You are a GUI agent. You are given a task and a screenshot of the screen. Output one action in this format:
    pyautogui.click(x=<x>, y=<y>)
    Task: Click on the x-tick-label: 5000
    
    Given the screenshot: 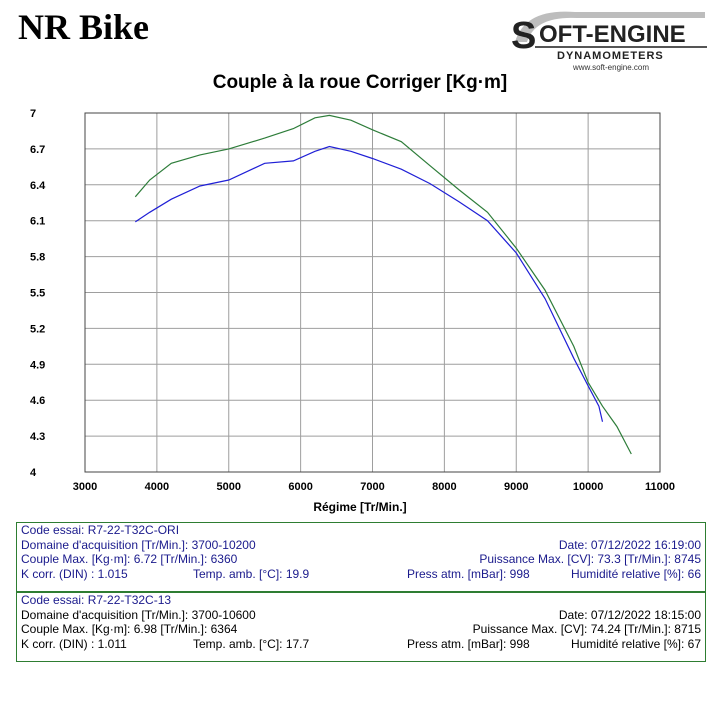 What is the action you would take?
    pyautogui.click(x=229, y=487)
    